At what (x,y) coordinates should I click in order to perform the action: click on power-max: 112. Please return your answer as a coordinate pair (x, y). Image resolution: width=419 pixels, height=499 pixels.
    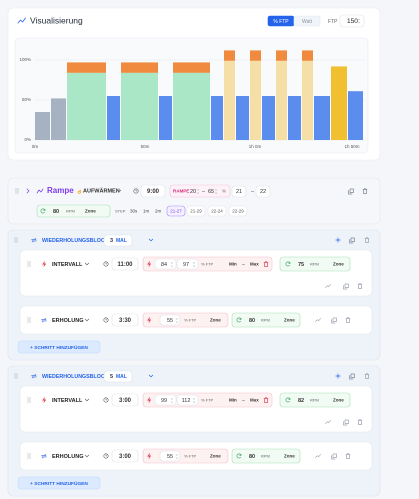
    Looking at the image, I should click on (186, 401).